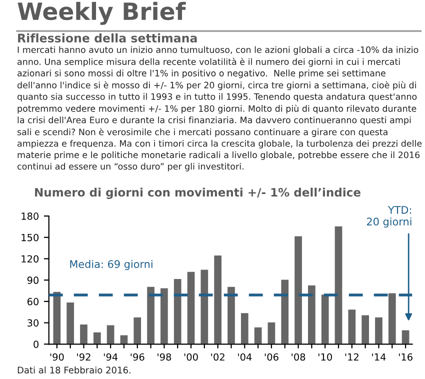  I want to click on y-tick-label: 30, so click(33, 323).